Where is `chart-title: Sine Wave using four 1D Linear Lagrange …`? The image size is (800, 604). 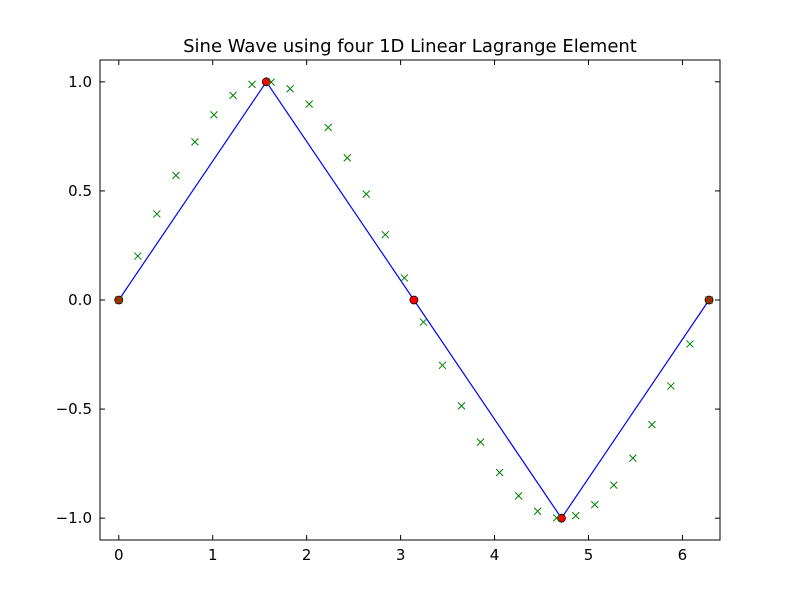
chart-title: Sine Wave using four 1D Linear Lagrange … is located at coordinates (410, 46).